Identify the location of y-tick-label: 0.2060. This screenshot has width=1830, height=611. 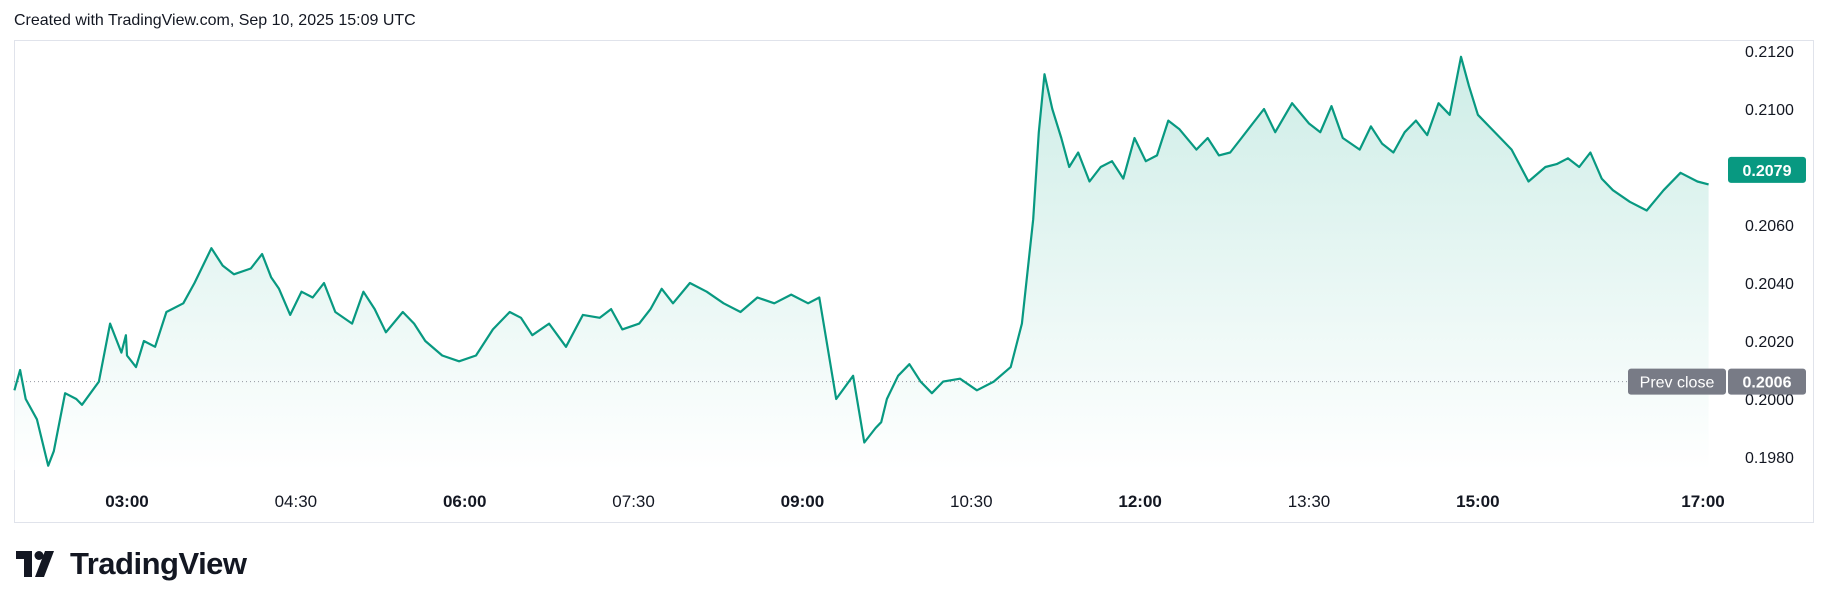
(1769, 226).